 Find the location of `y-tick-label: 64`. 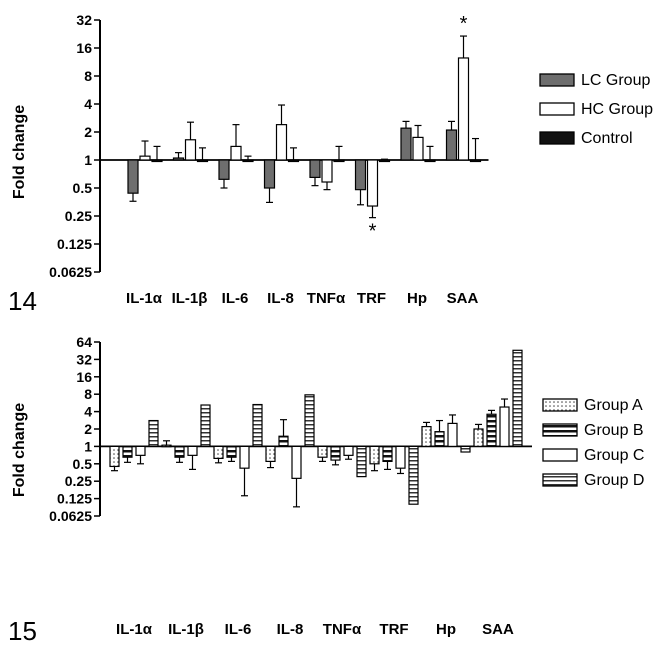

y-tick-label: 64 is located at coordinates (84, 342).